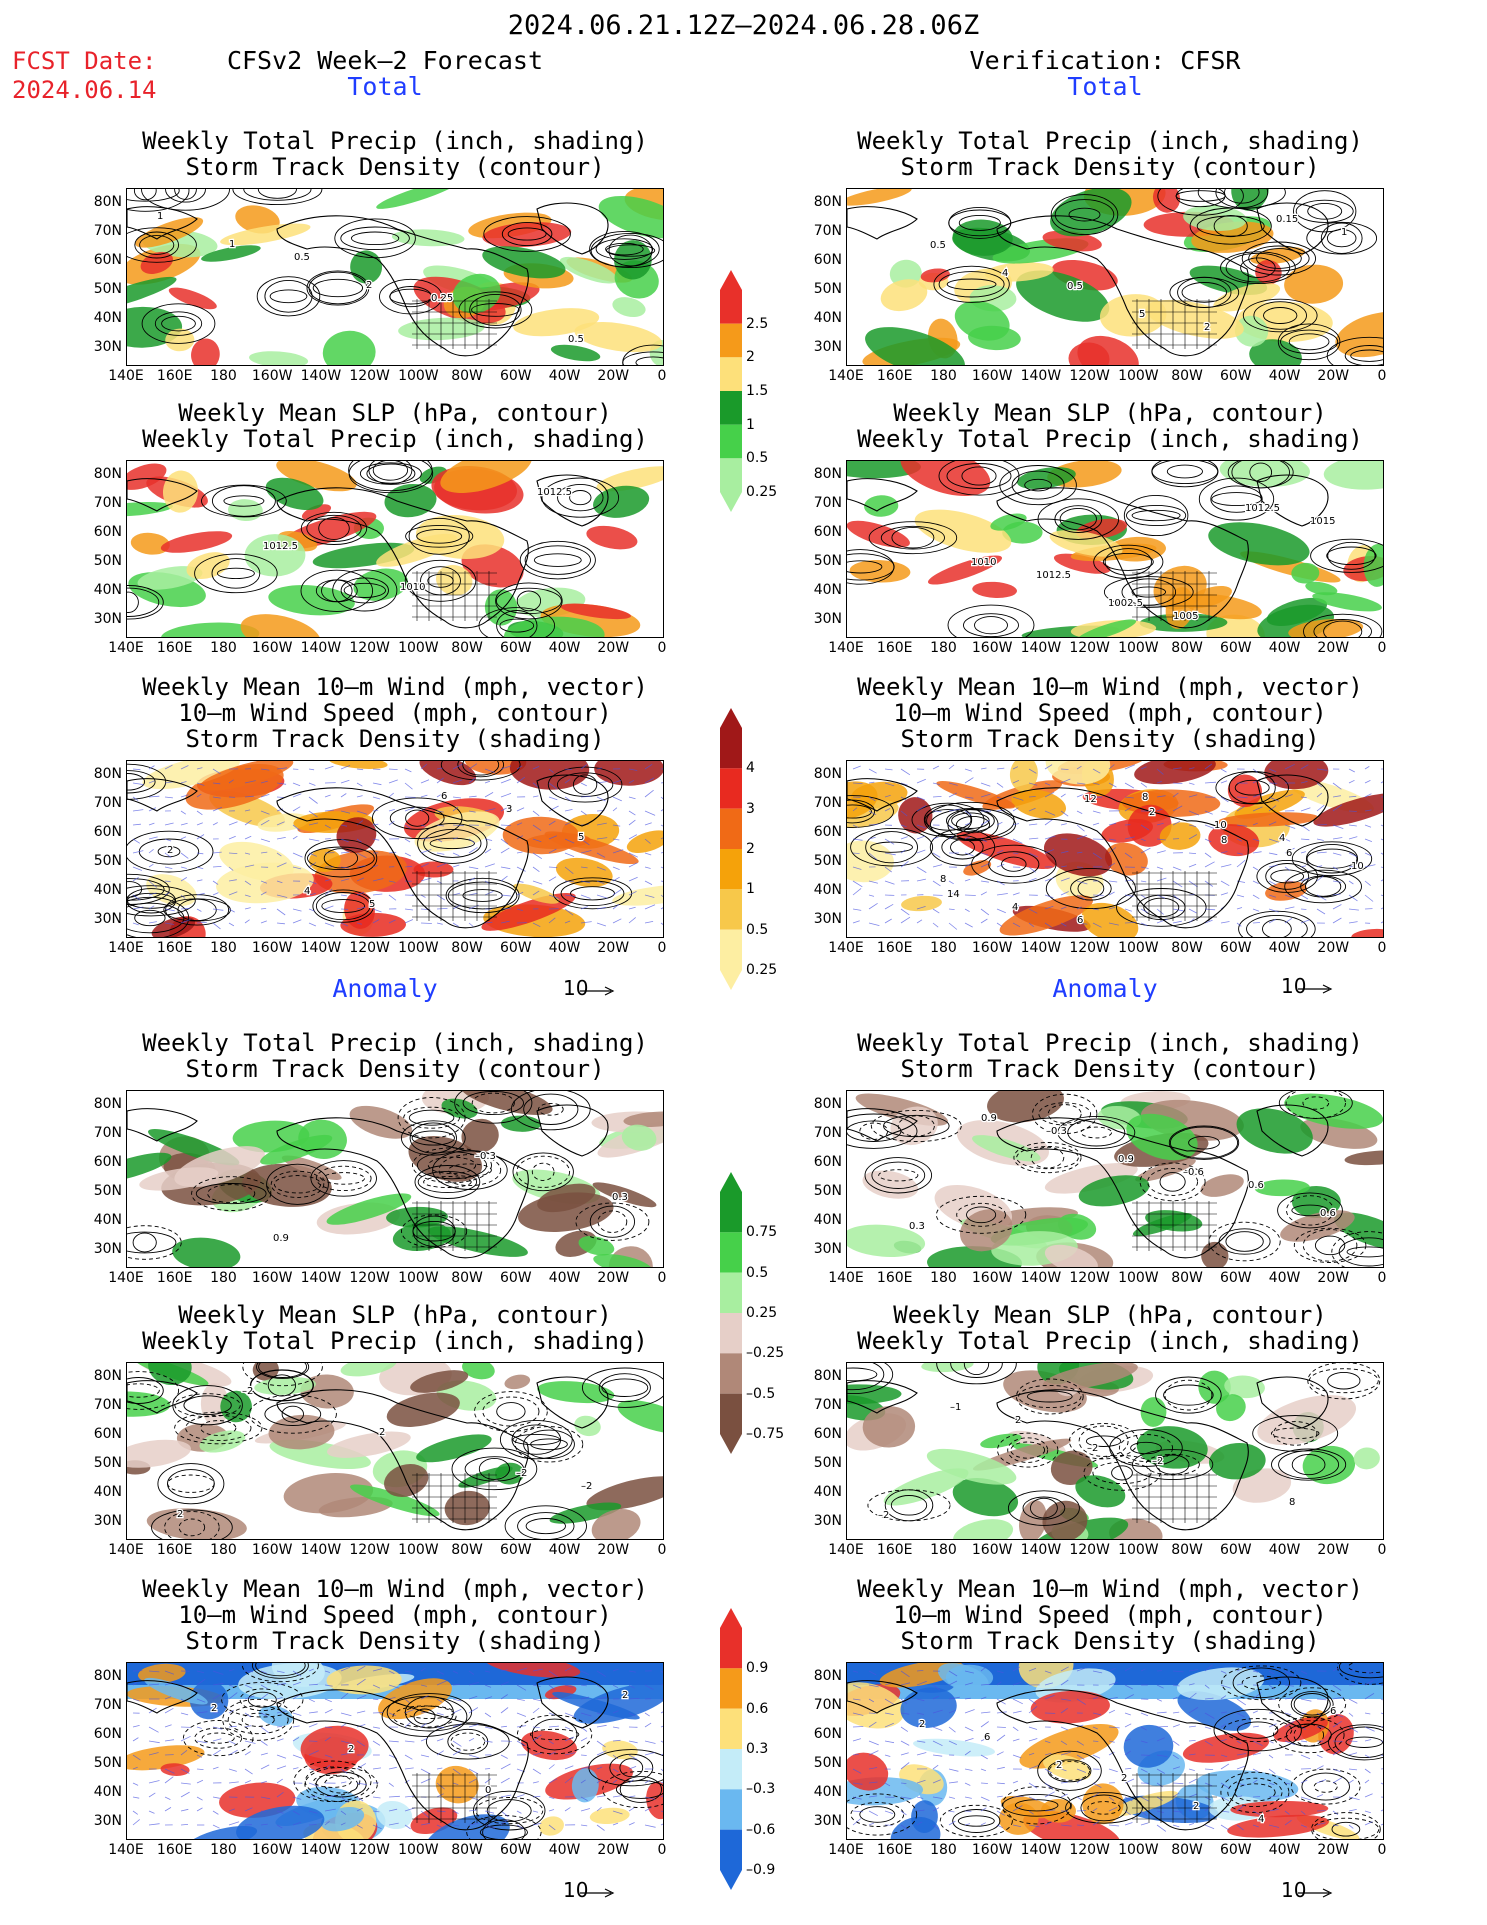  What do you see at coordinates (395, 713) in the screenshot?
I see `f-total-wind-title-2: 10–m Wind Speed (mph, contour)` at bounding box center [395, 713].